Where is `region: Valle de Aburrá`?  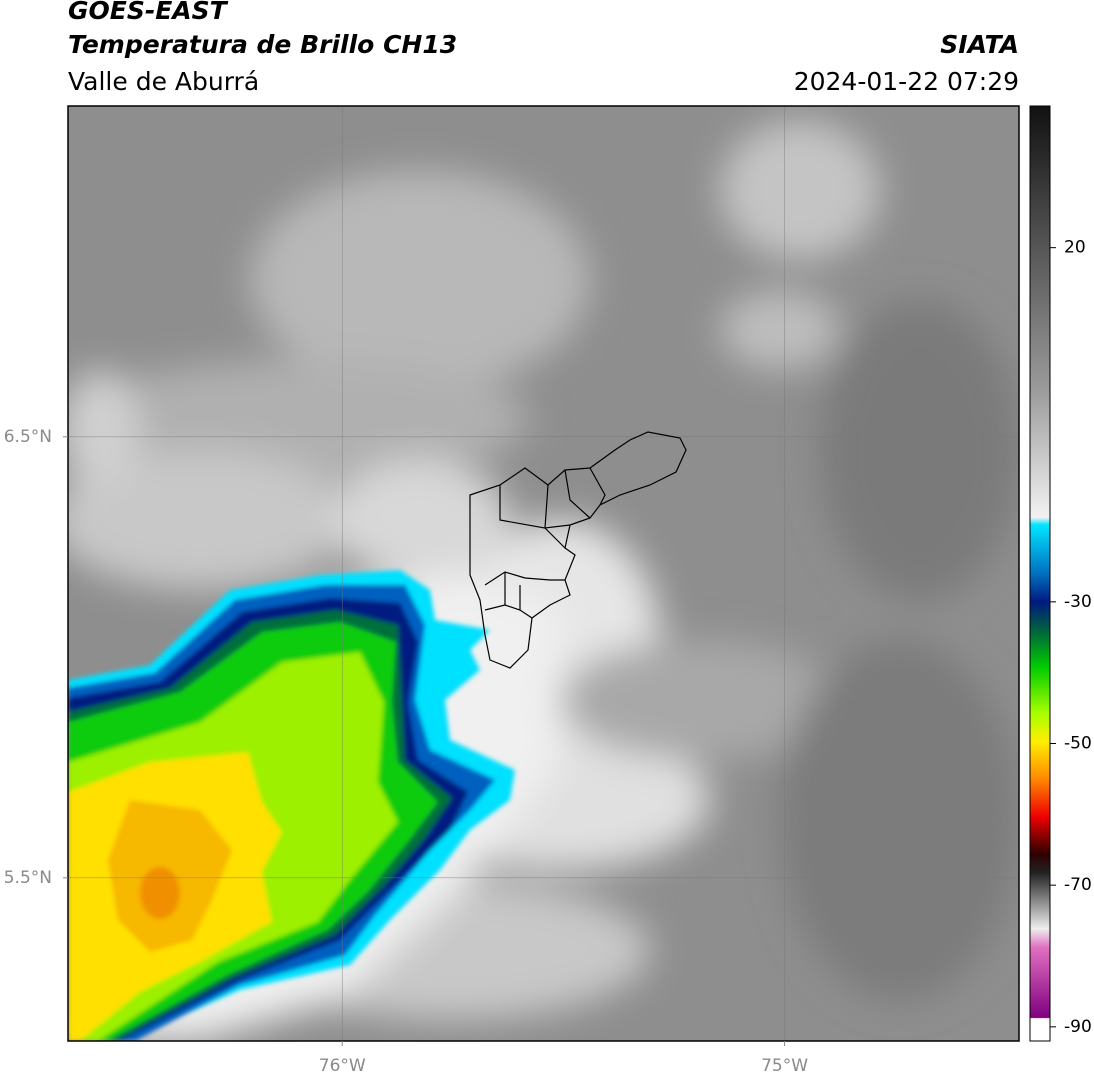
region: Valle de Aburrá is located at coordinates (163, 81).